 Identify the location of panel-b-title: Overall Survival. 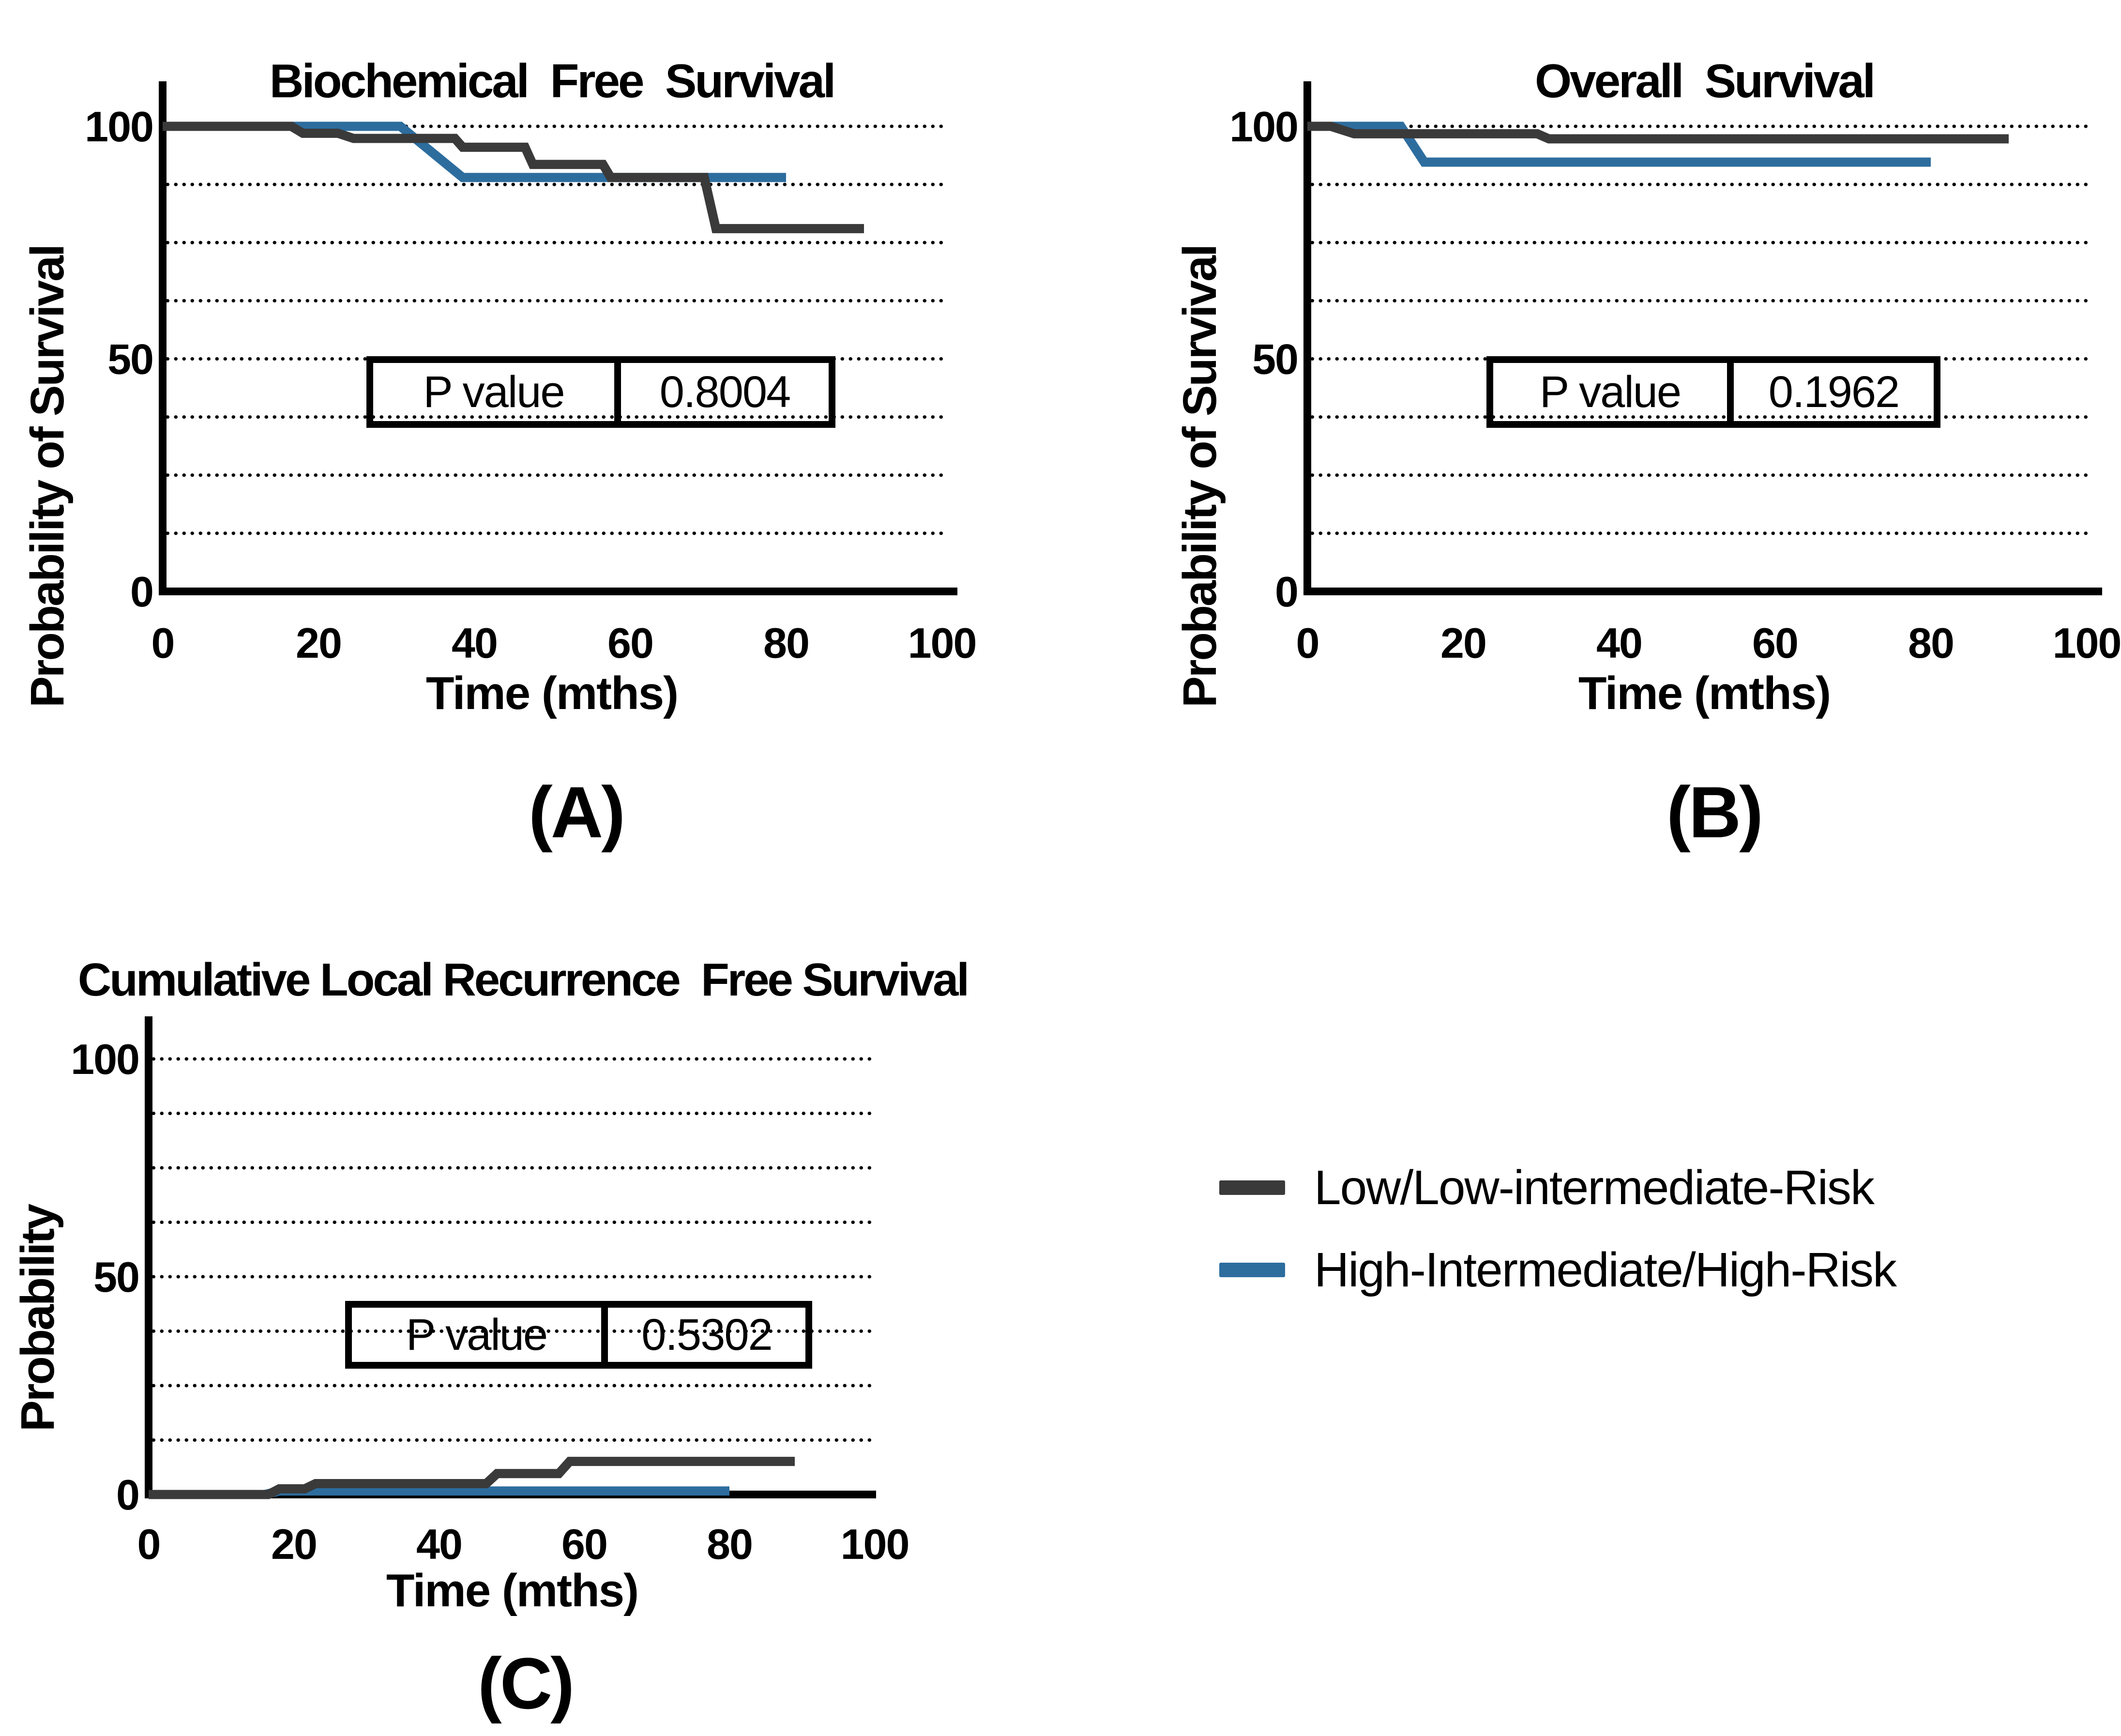
(1705, 81).